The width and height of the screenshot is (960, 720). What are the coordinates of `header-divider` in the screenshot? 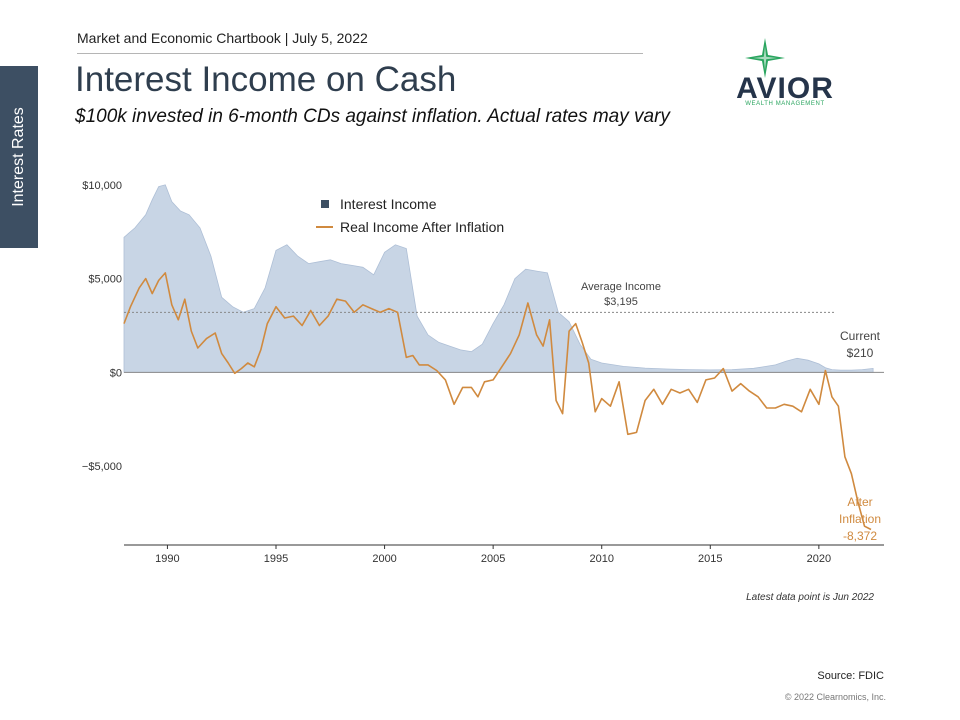 It's located at (360, 53).